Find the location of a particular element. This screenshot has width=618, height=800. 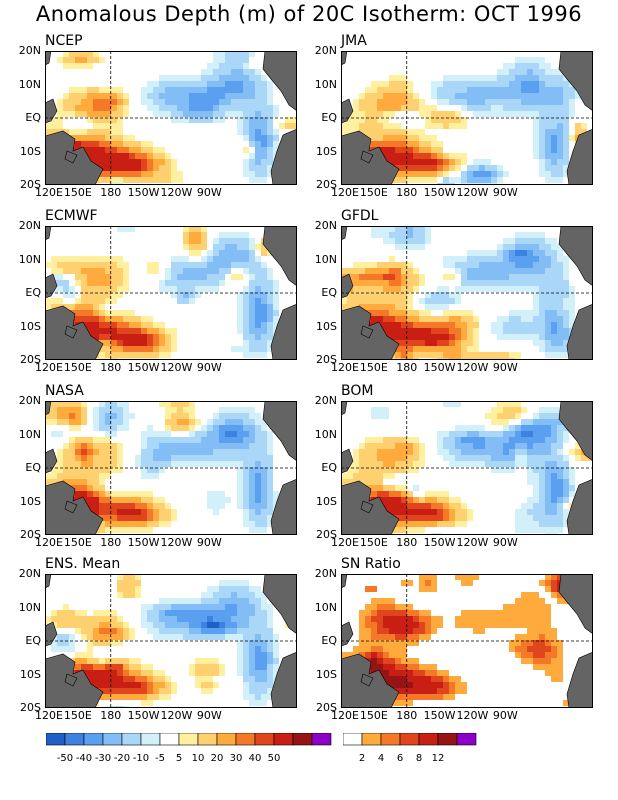

anomaly-legend-label: -5 is located at coordinates (160, 758).